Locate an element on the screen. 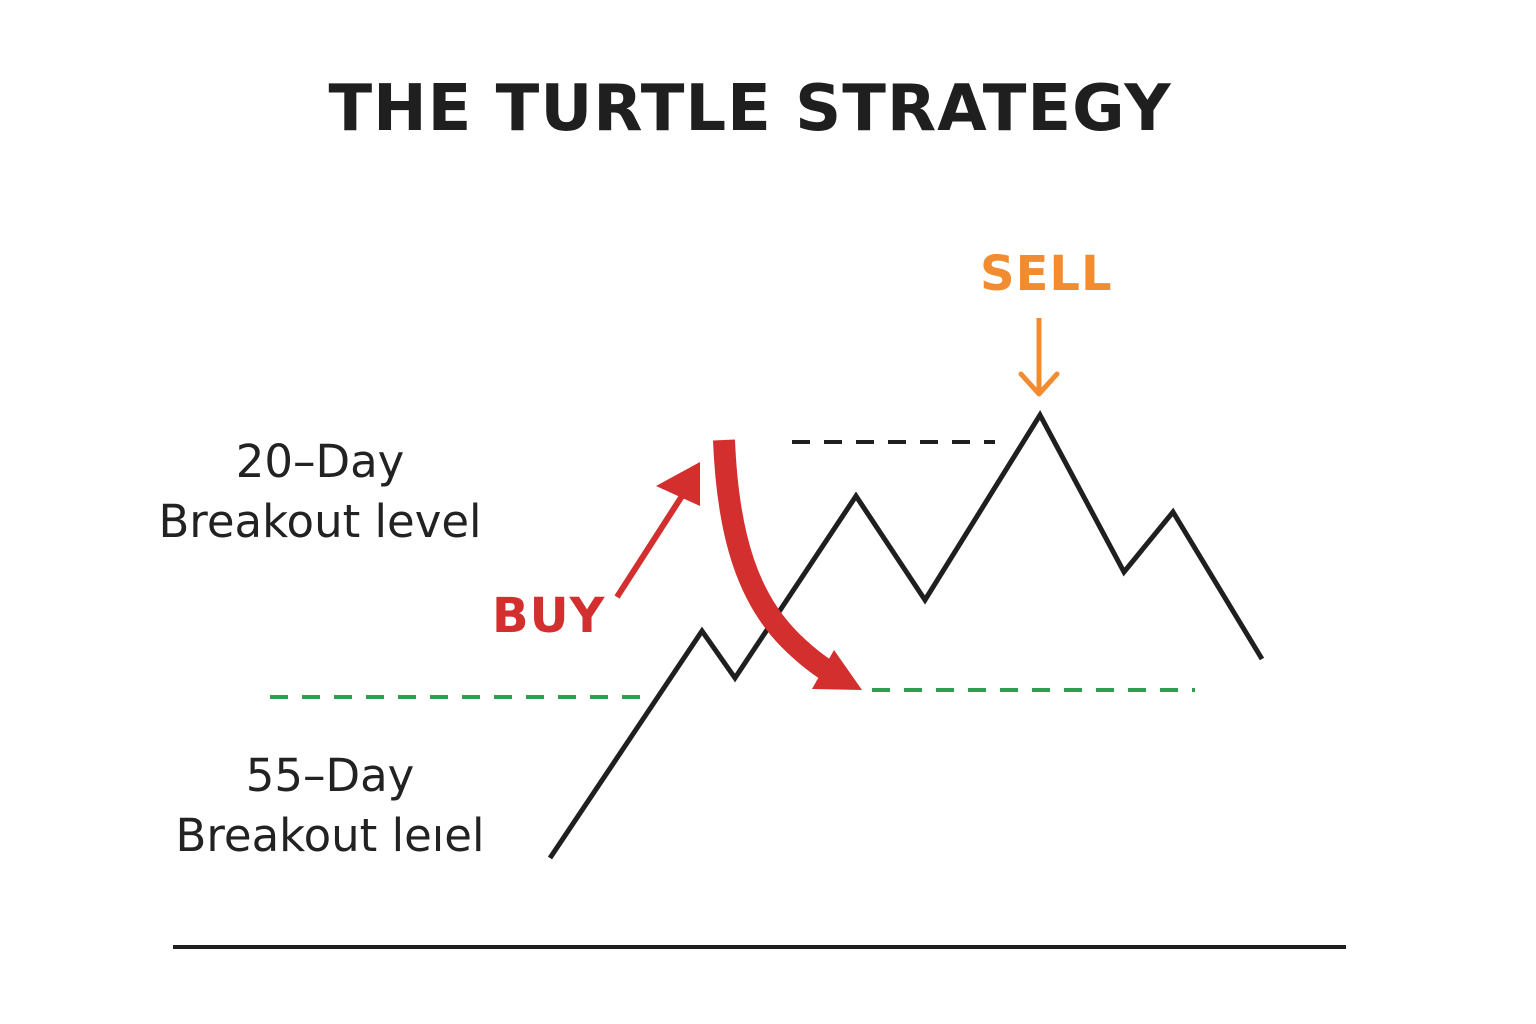 The height and width of the screenshot is (1024, 1536). buy-exit-curve-arrowhead is located at coordinates (837, 670).